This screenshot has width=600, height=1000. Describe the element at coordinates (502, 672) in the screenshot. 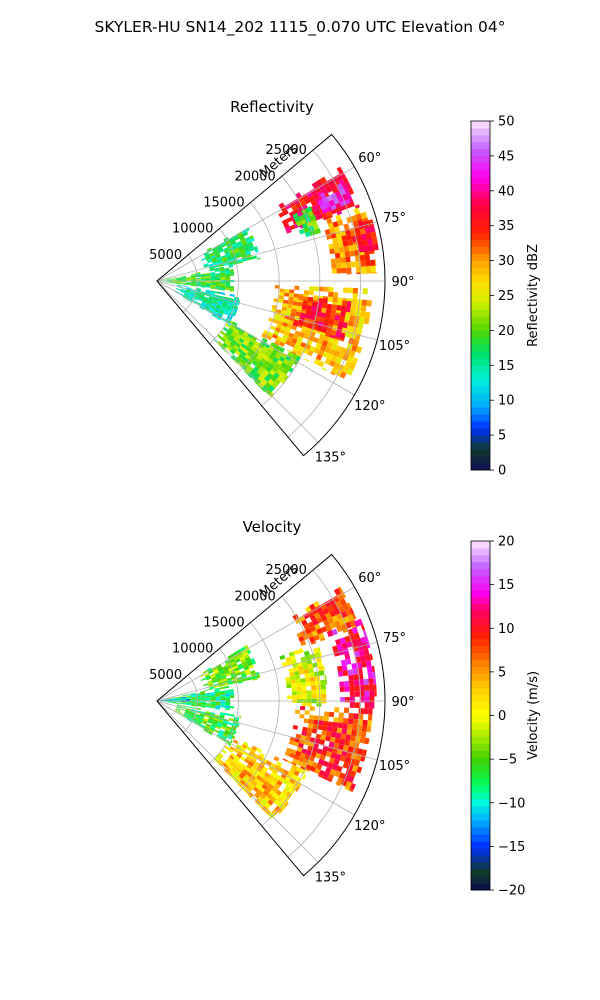

I see `colorbar-tick-label: 5` at that location.